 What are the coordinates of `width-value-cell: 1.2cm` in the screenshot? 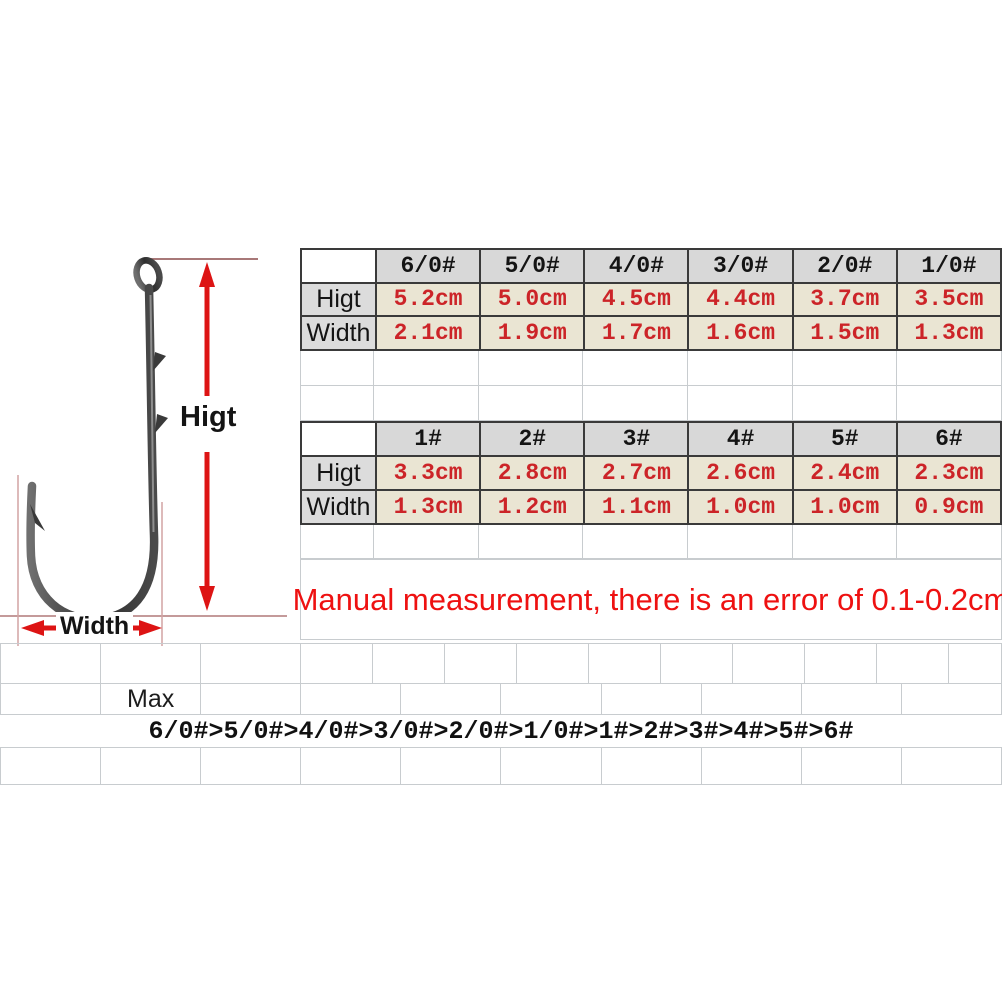 It's located at (532, 507).